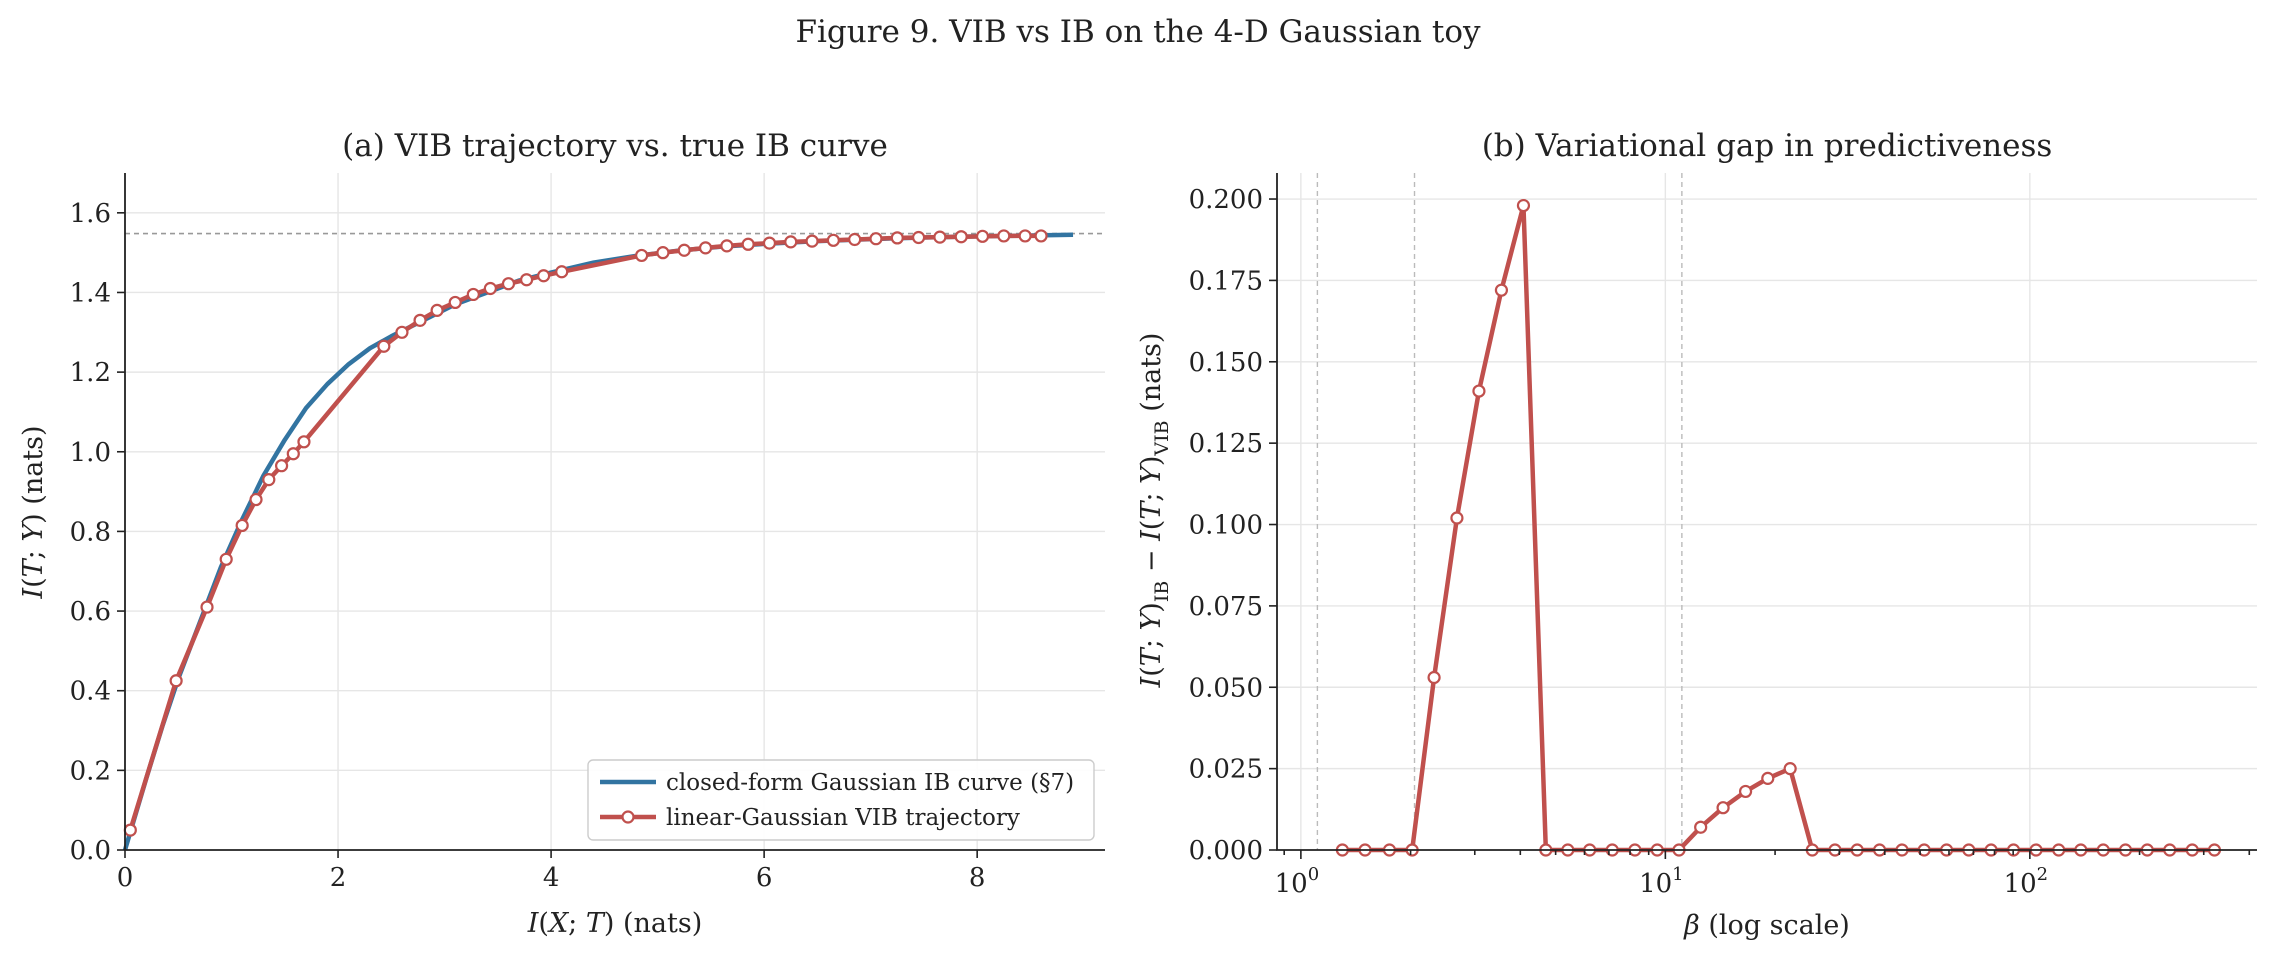  I want to click on legend-label-ib-curve: closed-form Gaussian IB curve (§7), so click(870, 783).